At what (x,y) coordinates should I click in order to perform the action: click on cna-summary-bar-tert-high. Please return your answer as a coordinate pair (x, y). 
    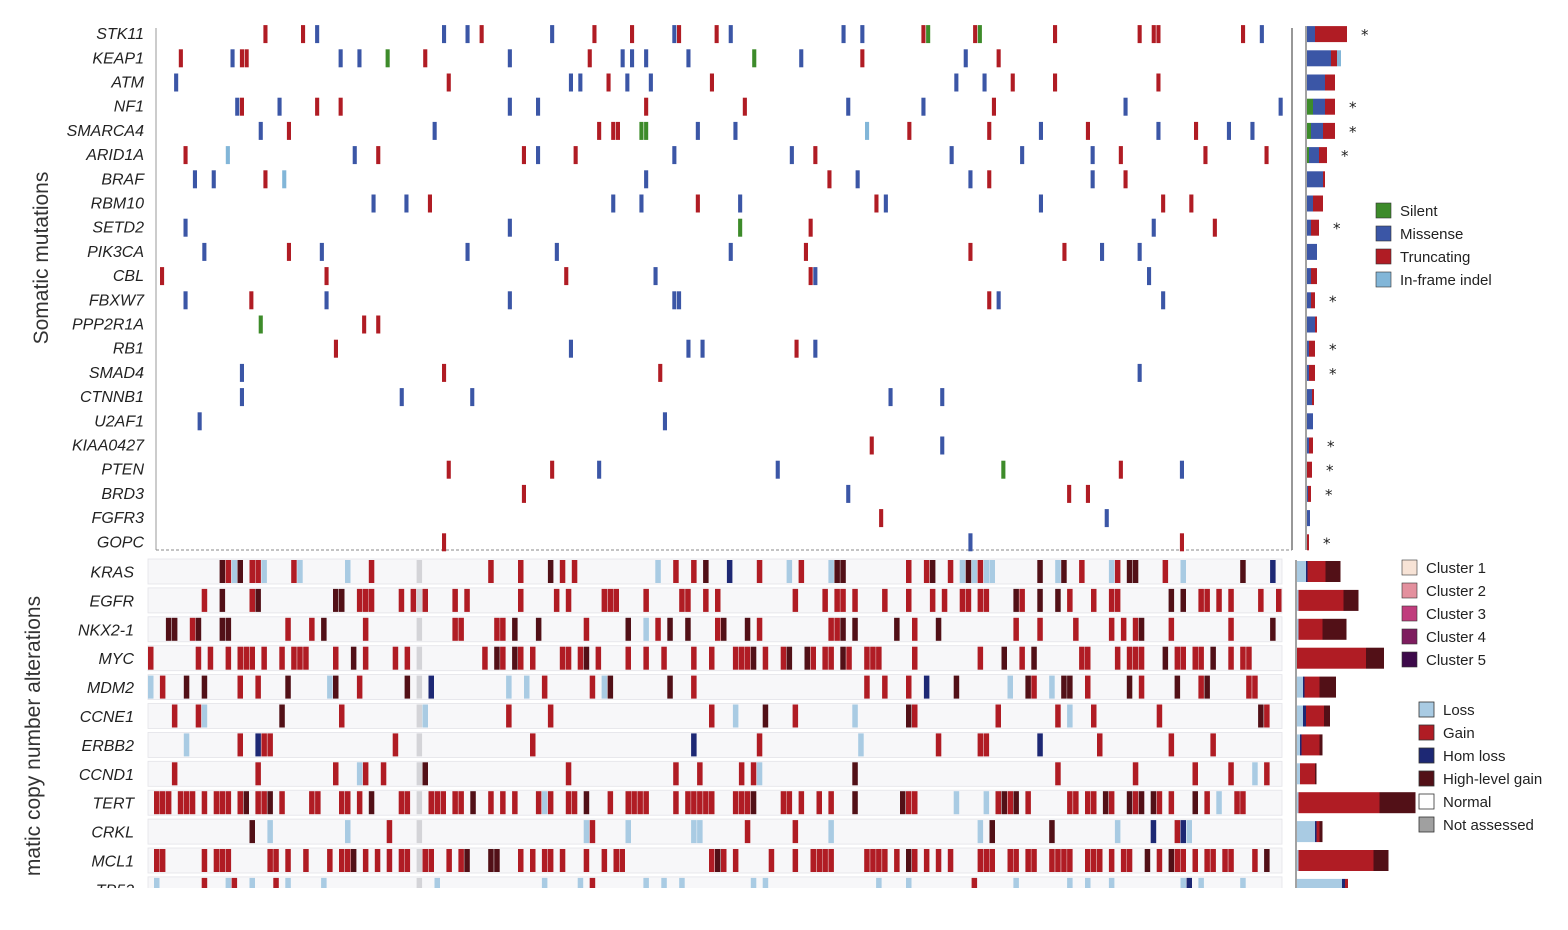
    Looking at the image, I should click on (1397, 803).